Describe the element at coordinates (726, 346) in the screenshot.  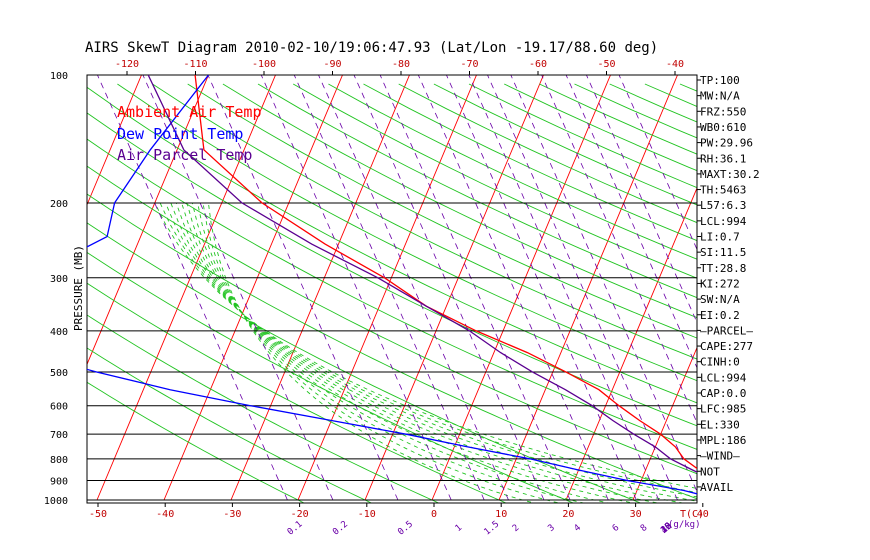
I see `stability-index-item: CAPE:277` at that location.